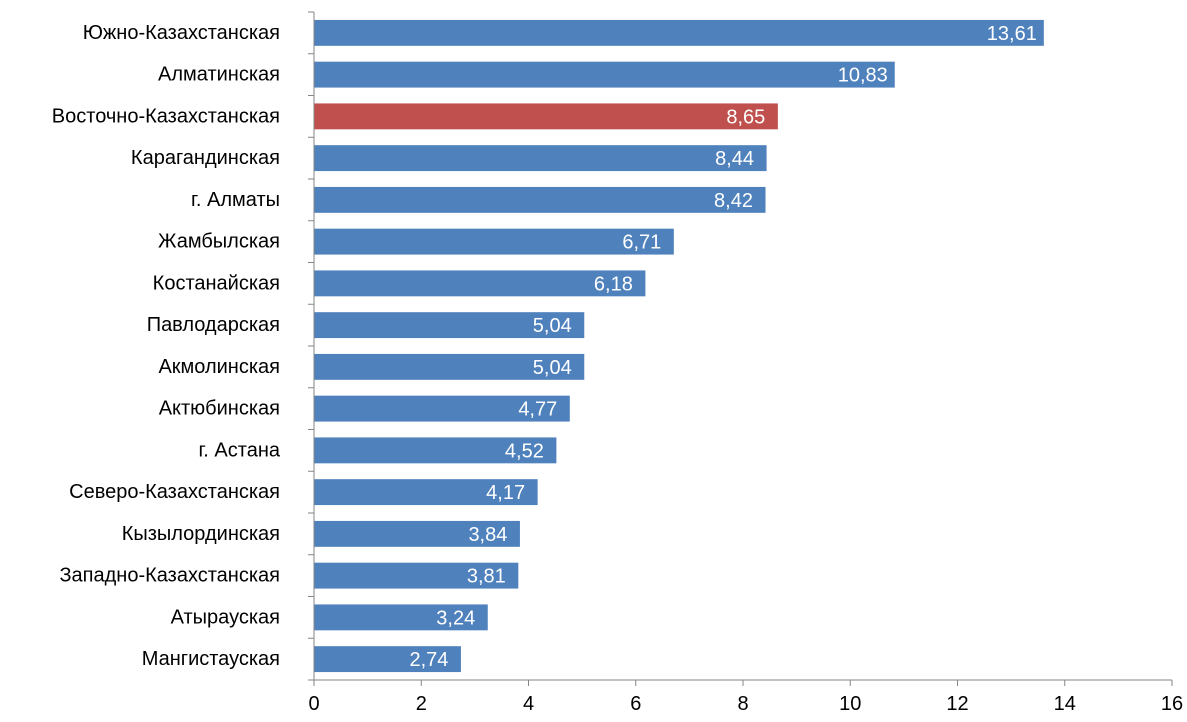 Image resolution: width=1187 pixels, height=722 pixels. Describe the element at coordinates (734, 159) in the screenshot. I see `data-label: 8,44` at that location.